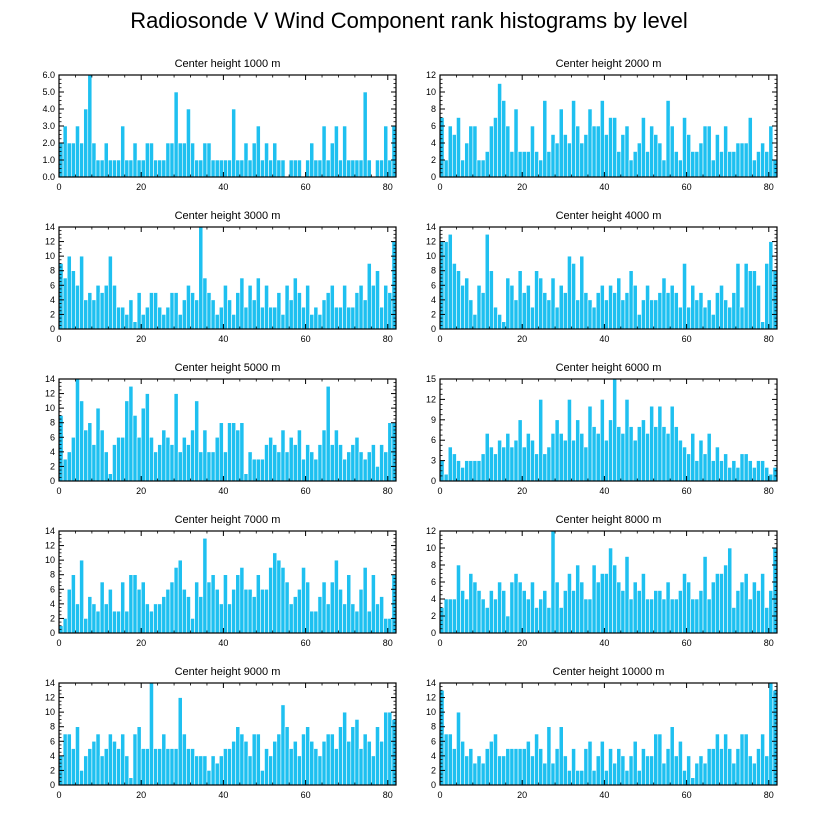  Describe the element at coordinates (609, 368) in the screenshot. I see `panel-title: Center height 6000 m` at that location.